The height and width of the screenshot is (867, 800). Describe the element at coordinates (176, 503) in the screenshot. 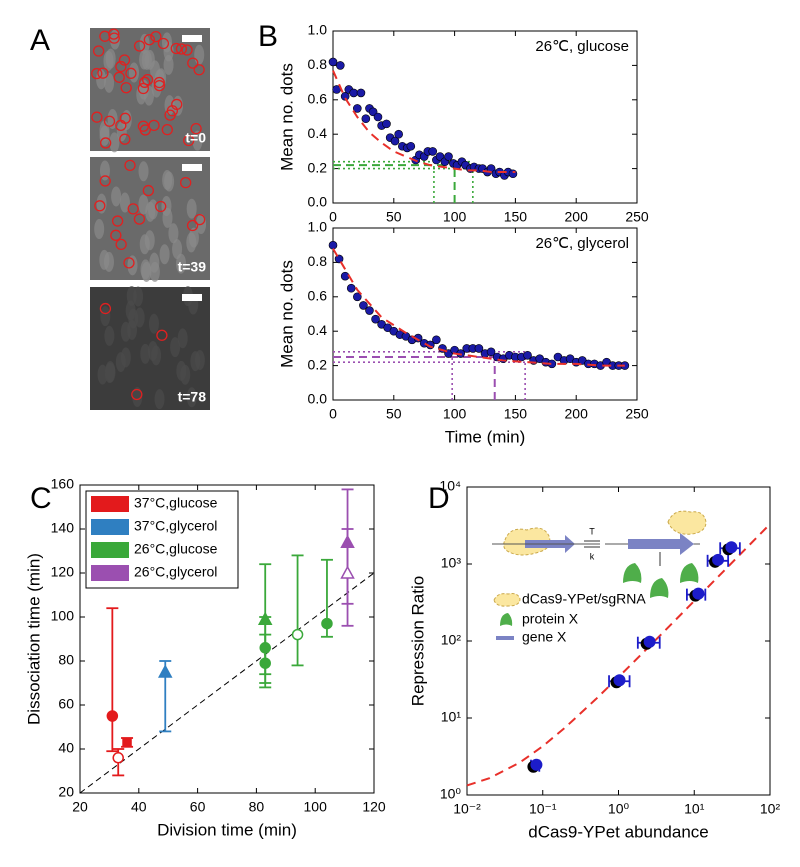

I see `legend-label: 37°C,glucose` at that location.